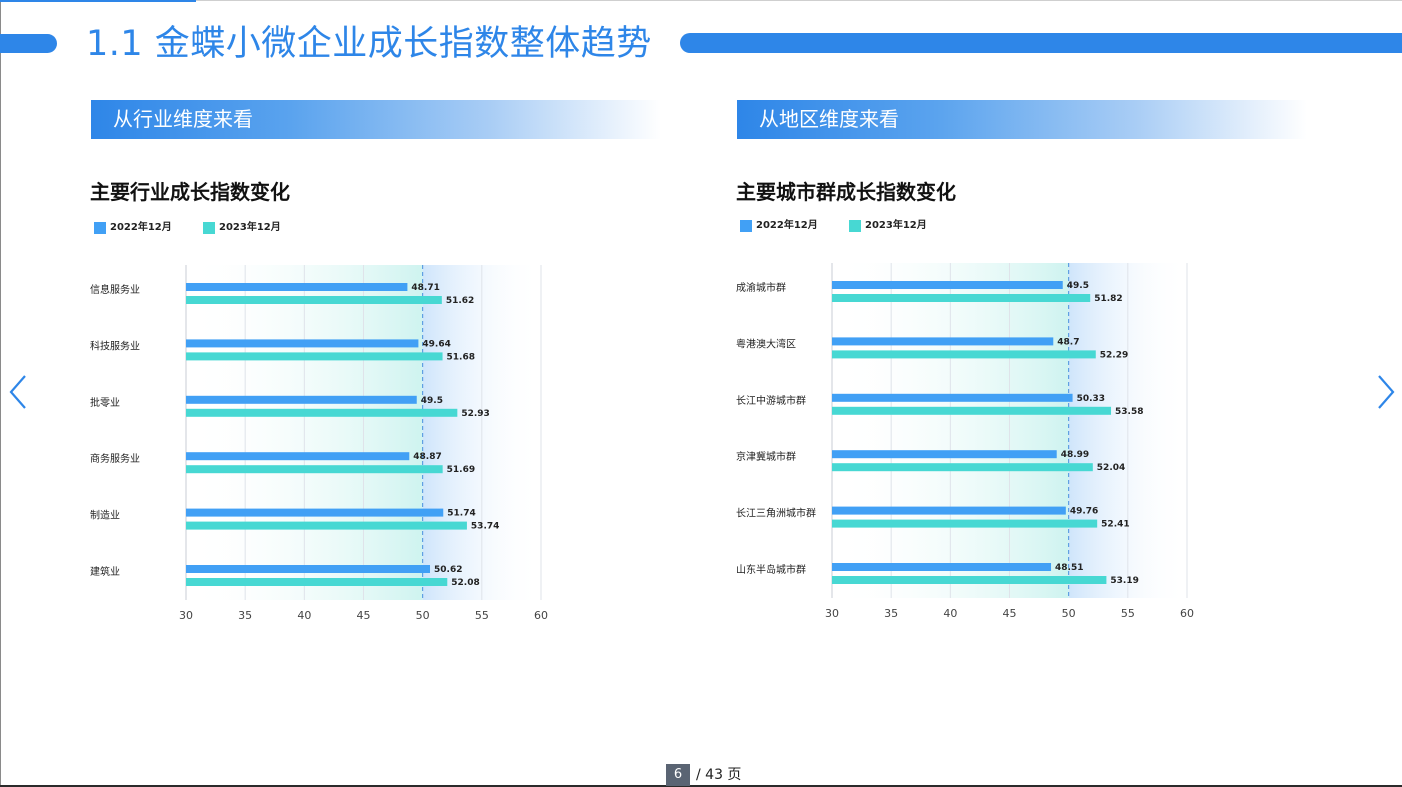 The height and width of the screenshot is (787, 1402). I want to click on frame-top, so click(701, 0).